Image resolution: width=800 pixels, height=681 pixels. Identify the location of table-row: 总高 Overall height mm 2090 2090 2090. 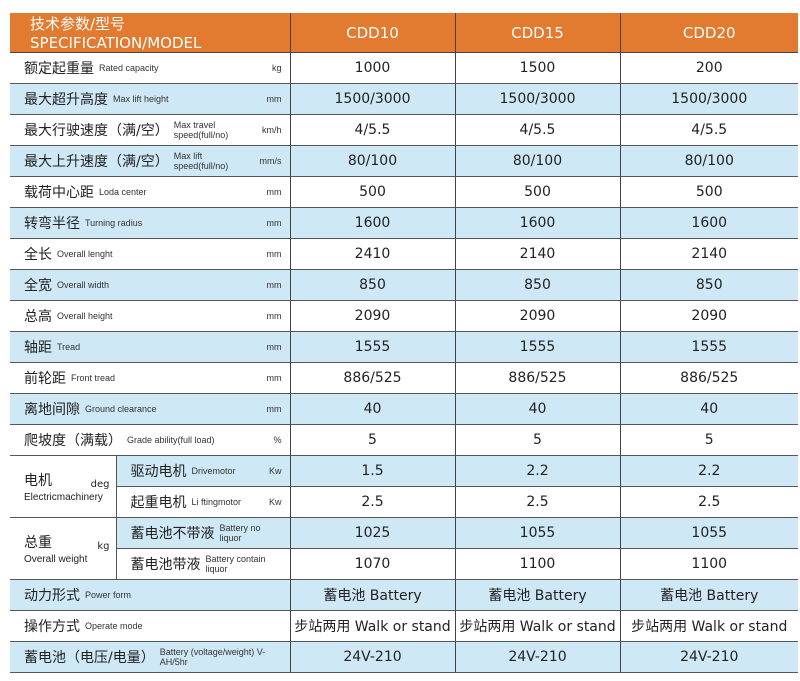
(404, 316).